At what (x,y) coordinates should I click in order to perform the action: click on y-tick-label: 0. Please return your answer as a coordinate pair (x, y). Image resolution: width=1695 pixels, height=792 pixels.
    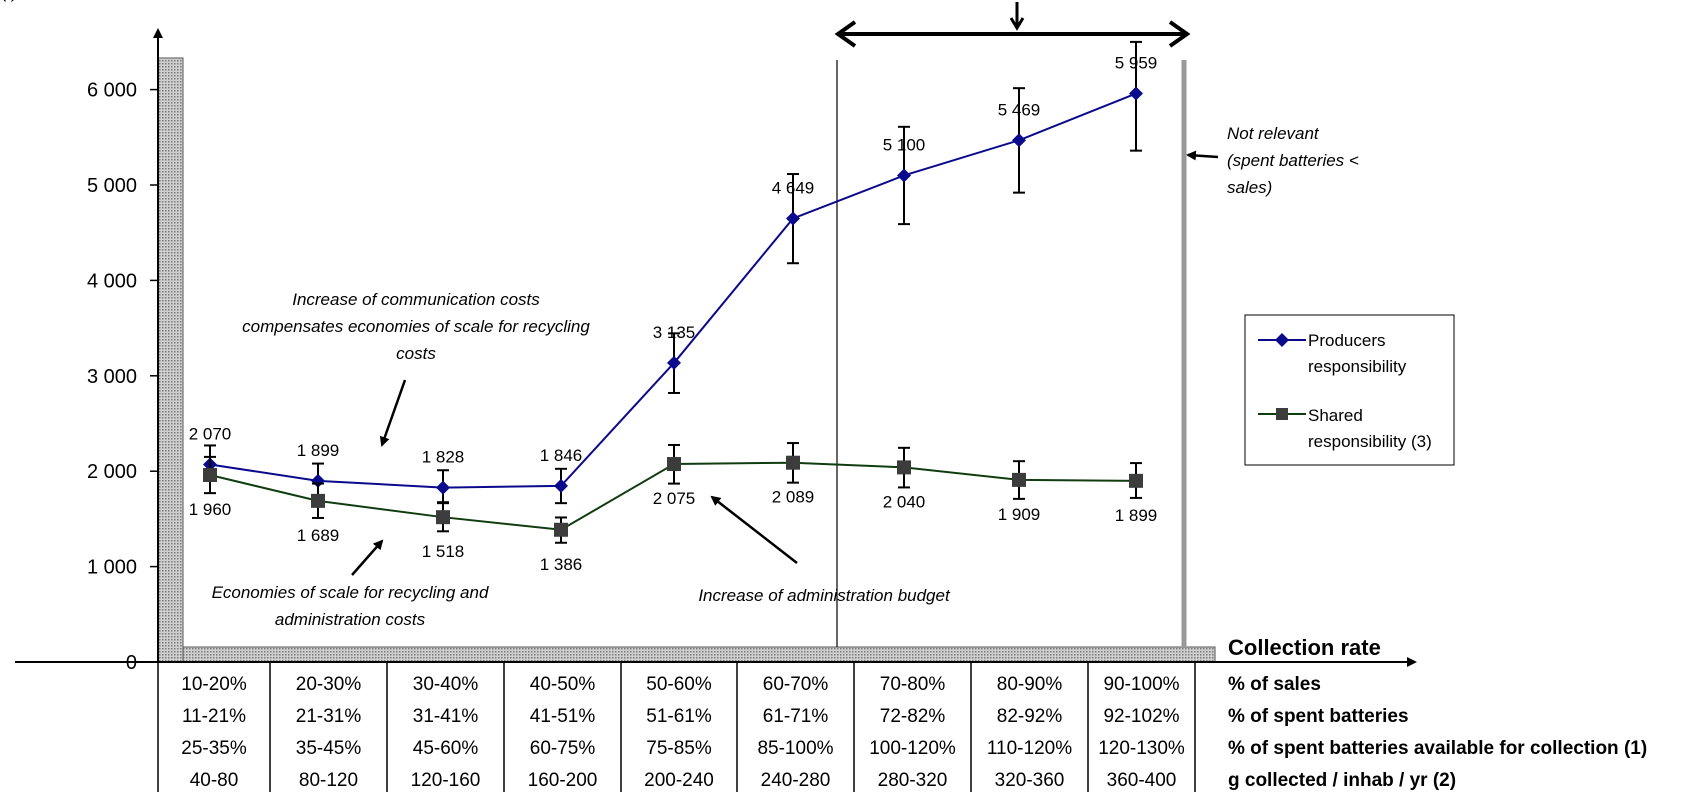
    Looking at the image, I should click on (131, 663).